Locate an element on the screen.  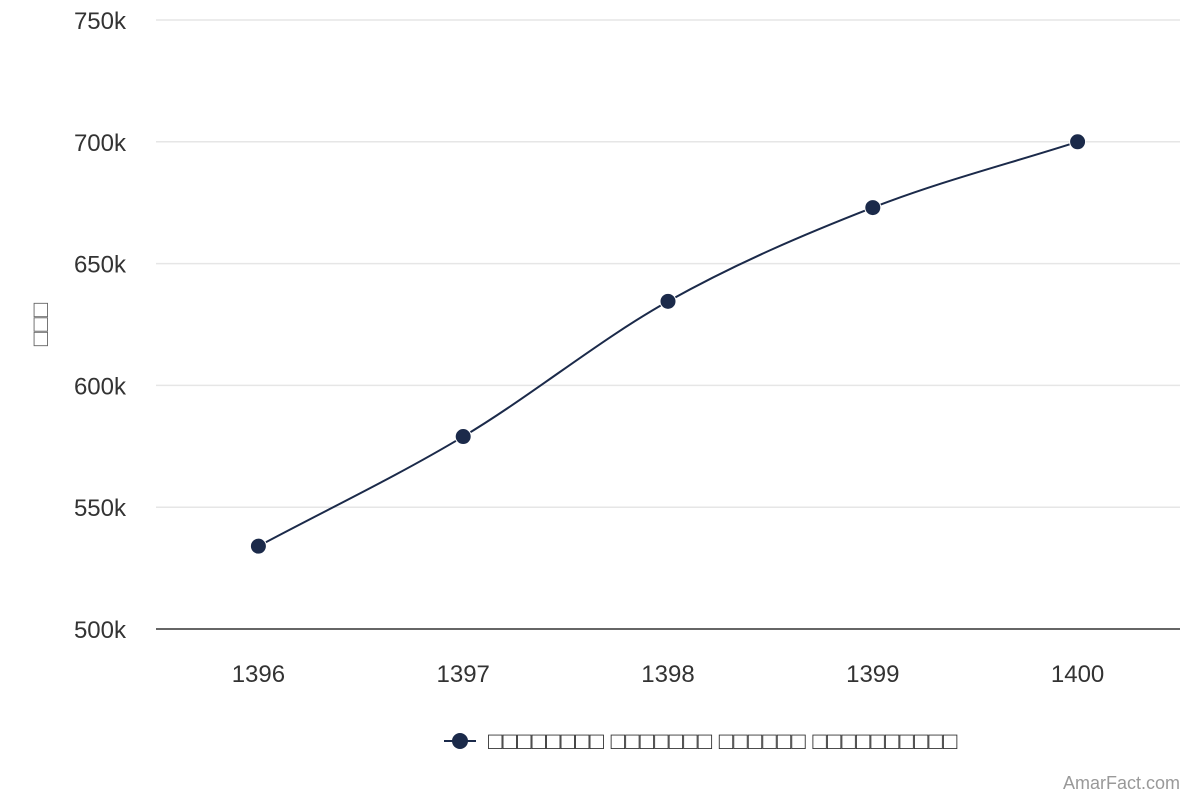
x-tick-label: 1397 is located at coordinates (463, 674).